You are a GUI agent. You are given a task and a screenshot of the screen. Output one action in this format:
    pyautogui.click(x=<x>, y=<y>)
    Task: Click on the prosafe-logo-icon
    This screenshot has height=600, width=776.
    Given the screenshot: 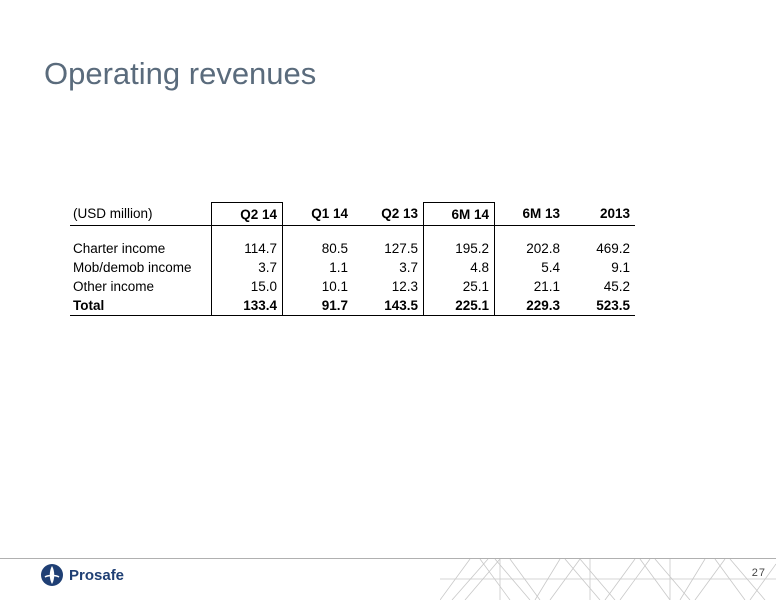 What is the action you would take?
    pyautogui.click(x=52, y=575)
    